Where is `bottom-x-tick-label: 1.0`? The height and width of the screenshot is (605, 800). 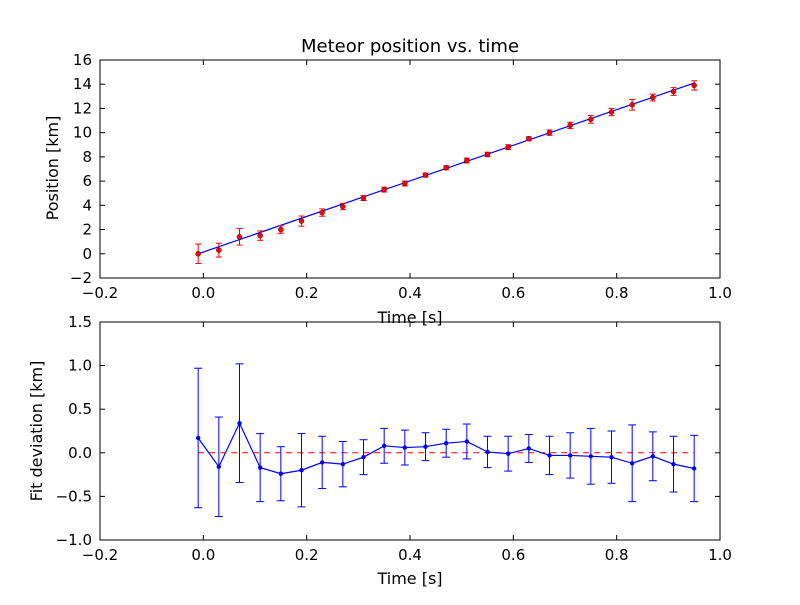 bottom-x-tick-label: 1.0 is located at coordinates (720, 555).